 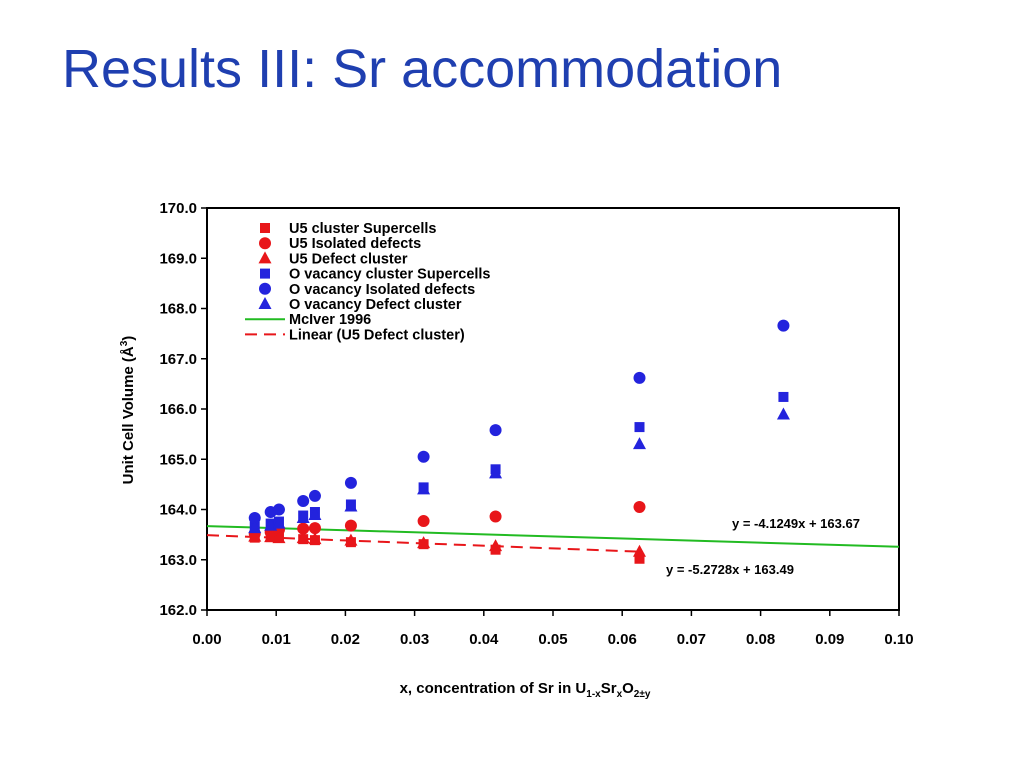 What do you see at coordinates (390, 275) in the screenshot?
I see `legend-label: O vacancy cluster Supercells` at bounding box center [390, 275].